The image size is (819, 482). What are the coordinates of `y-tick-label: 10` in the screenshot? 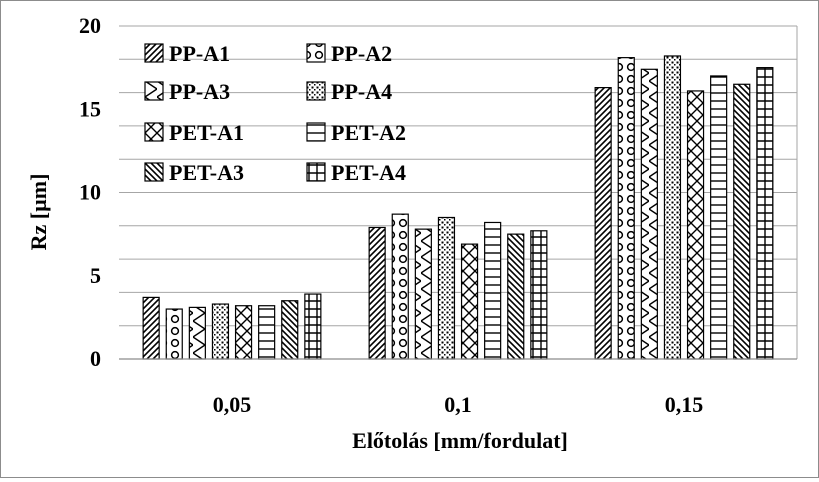 It's located at (90, 192).